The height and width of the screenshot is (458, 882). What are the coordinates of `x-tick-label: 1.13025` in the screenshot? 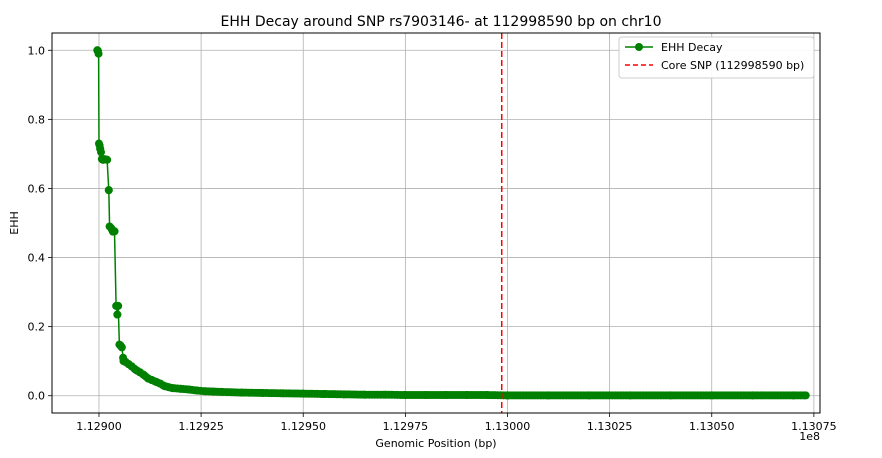 It's located at (610, 426).